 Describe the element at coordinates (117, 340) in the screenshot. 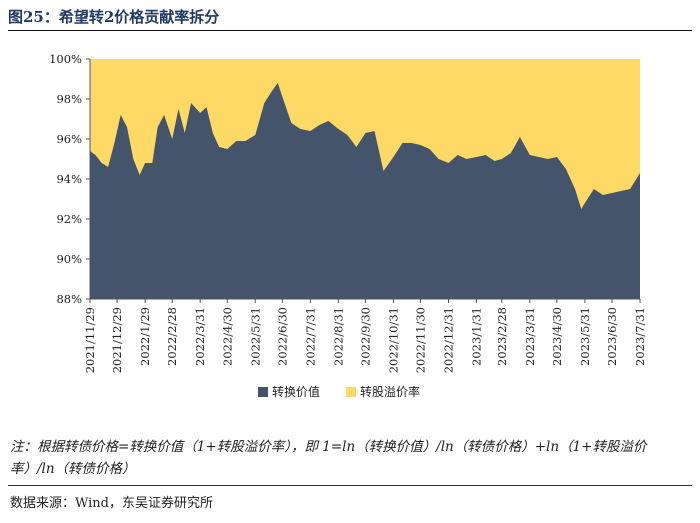

I see `x-tick-label: 2021/12/29` at that location.